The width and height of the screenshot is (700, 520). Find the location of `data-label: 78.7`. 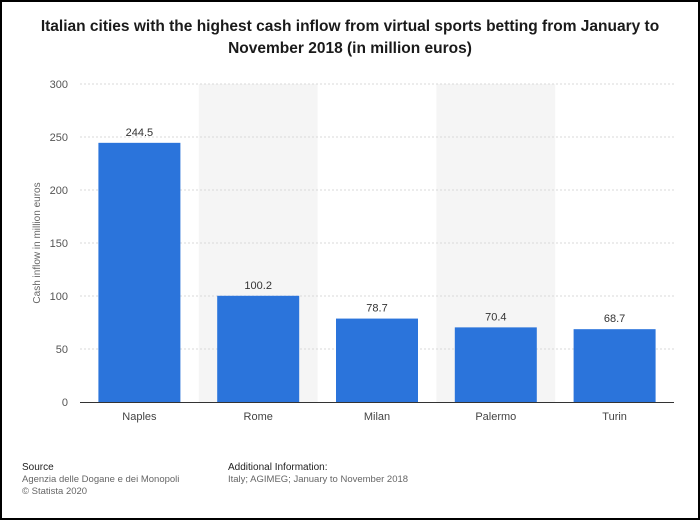

data-label: 78.7 is located at coordinates (376, 309).